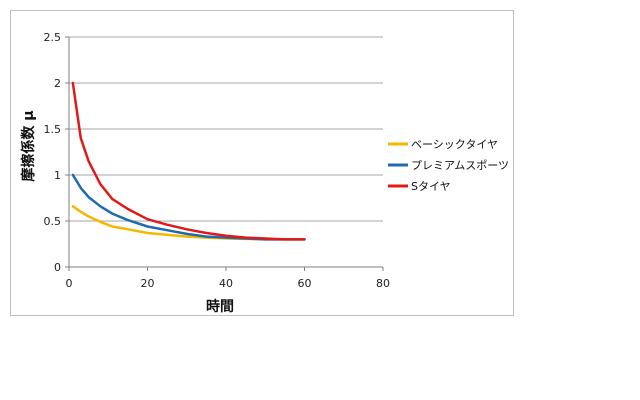 The height and width of the screenshot is (400, 640). I want to click on legend-label-0: ベーシックタイヤ, so click(454, 144).